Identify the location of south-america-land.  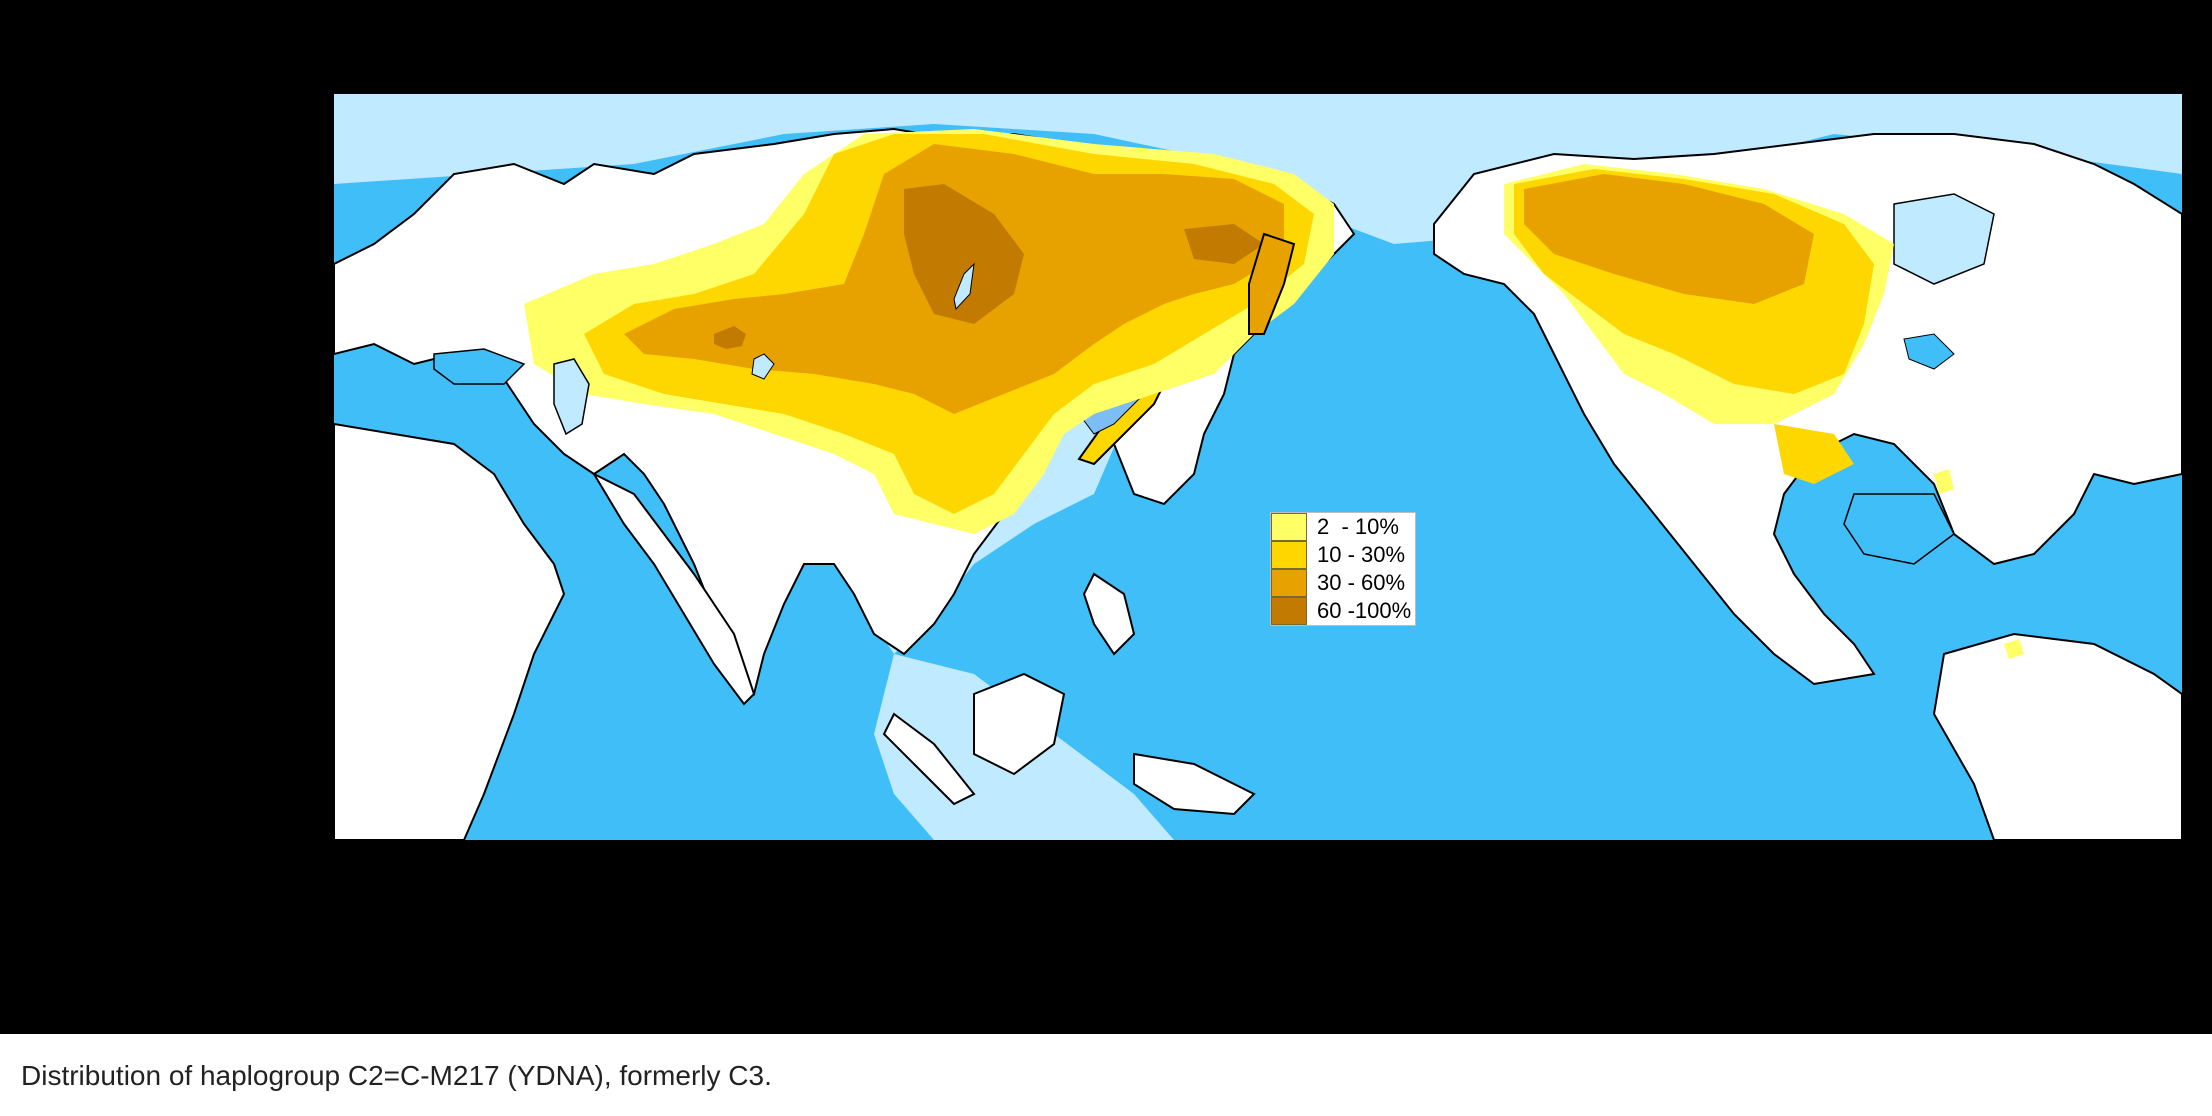
(2057, 736).